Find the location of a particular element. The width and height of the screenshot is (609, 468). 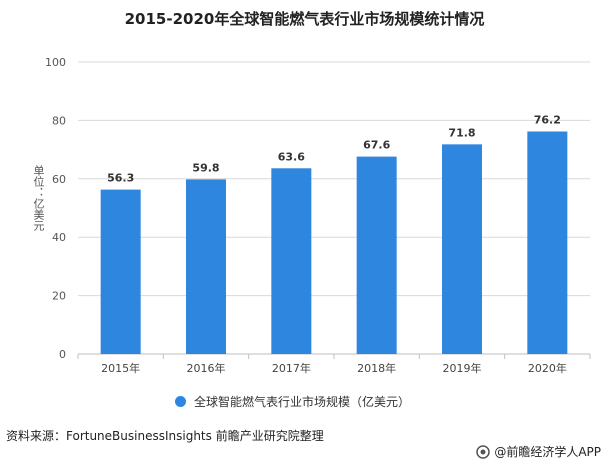

data-label: 63.6 is located at coordinates (291, 156).